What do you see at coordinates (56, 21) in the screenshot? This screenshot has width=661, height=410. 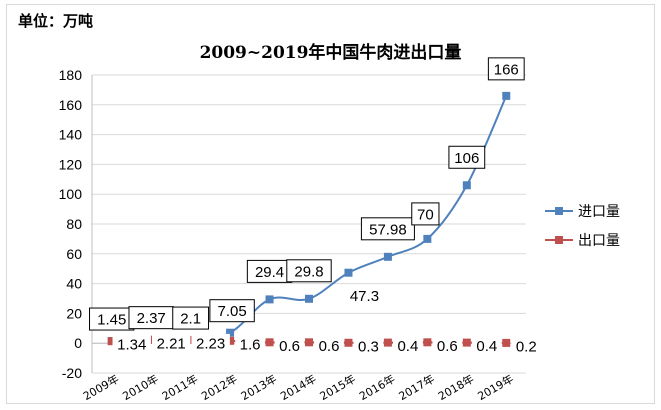 I see `unit-label: 单位：万吨` at bounding box center [56, 21].